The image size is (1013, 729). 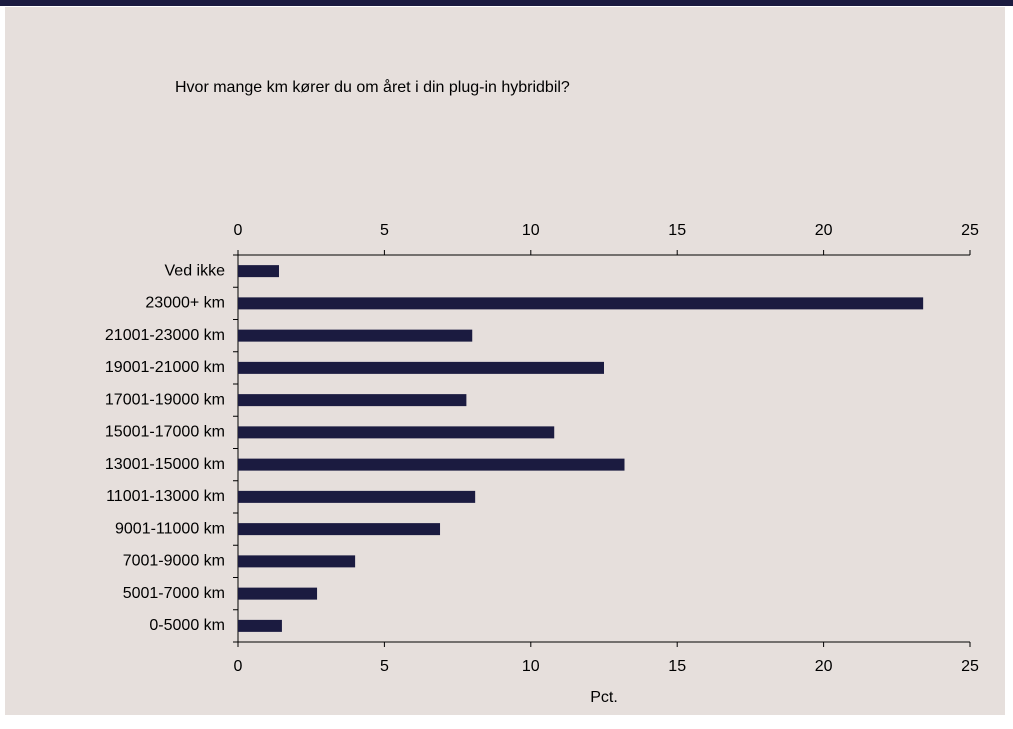 What do you see at coordinates (604, 697) in the screenshot?
I see `x-axis-label: Pct.` at bounding box center [604, 697].